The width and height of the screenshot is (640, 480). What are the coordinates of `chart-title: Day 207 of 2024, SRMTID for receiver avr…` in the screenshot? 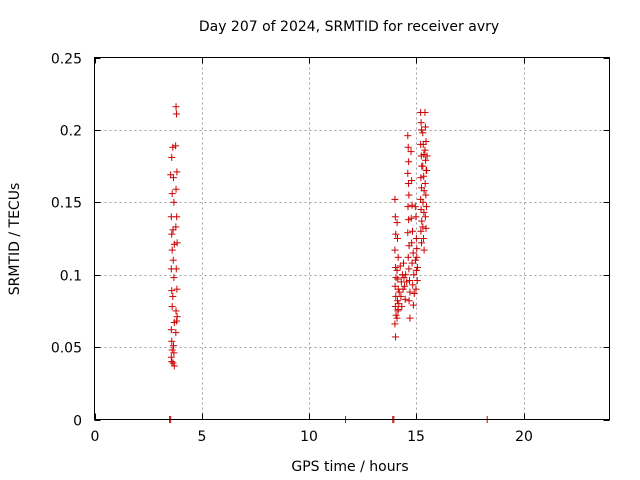 It's located at (349, 27).